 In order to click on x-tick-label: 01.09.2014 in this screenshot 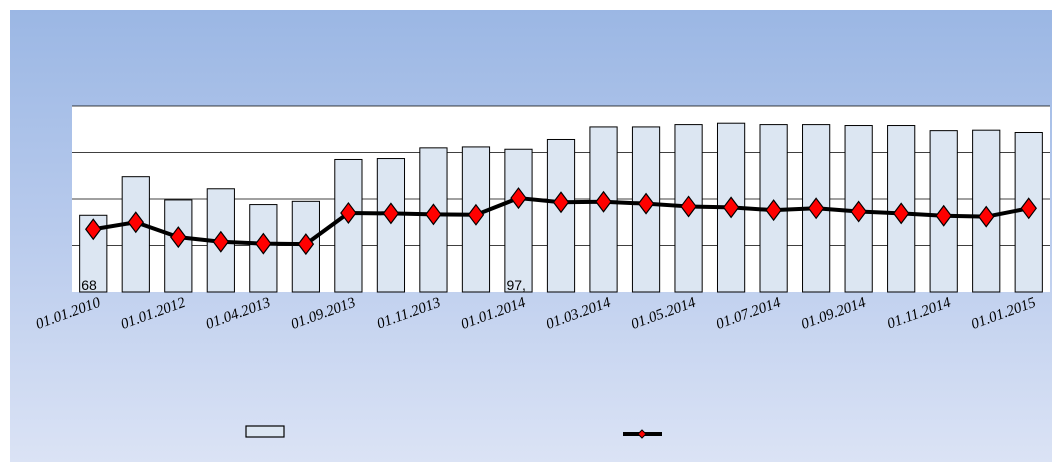, I will do `click(833, 314)`.